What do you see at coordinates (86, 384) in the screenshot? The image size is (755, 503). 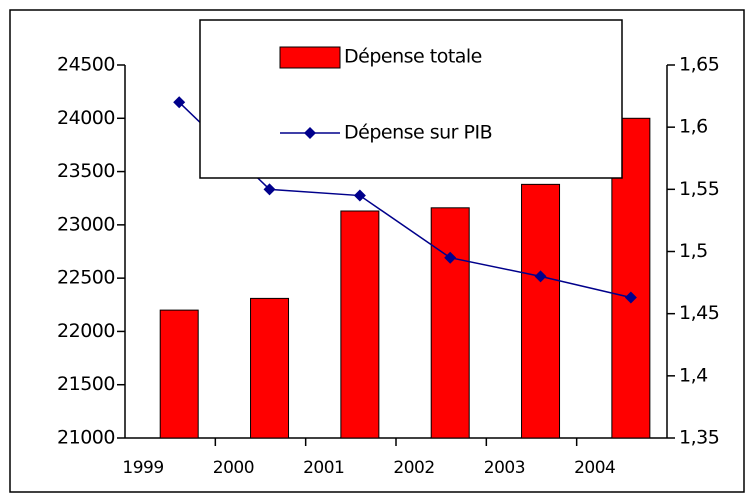 I see `y-tick-label: 21500` at bounding box center [86, 384].